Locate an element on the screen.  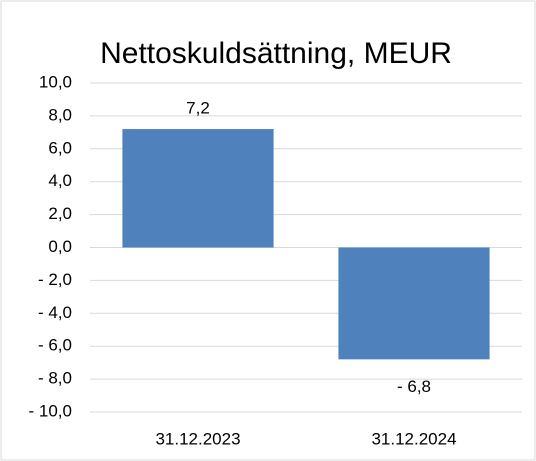
x-tick-label: 31.12.2024 is located at coordinates (413, 438).